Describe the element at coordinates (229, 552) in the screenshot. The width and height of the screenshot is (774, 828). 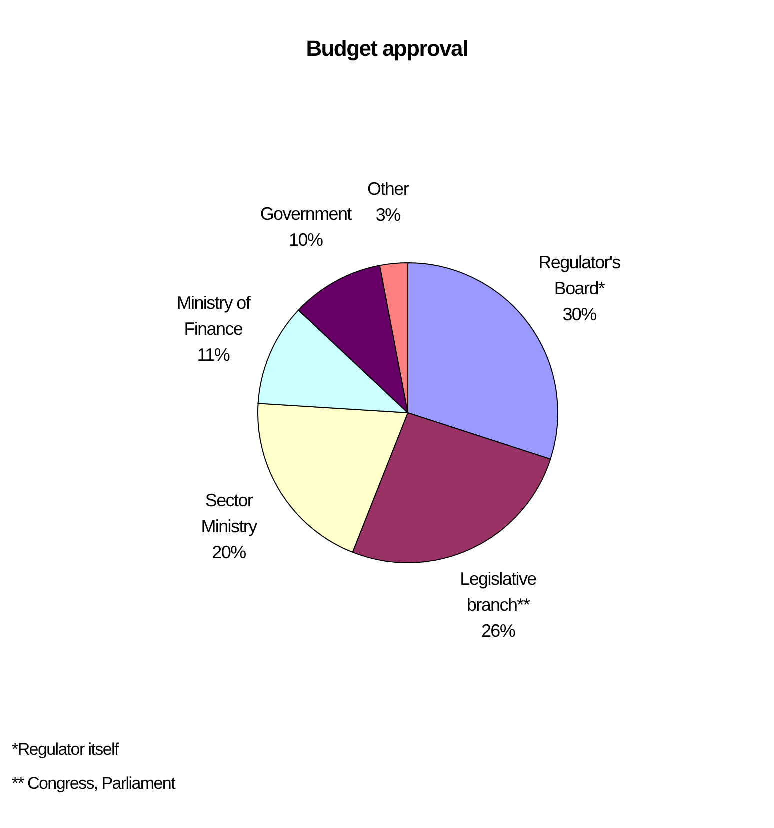
I see `data-label: 20%` at that location.